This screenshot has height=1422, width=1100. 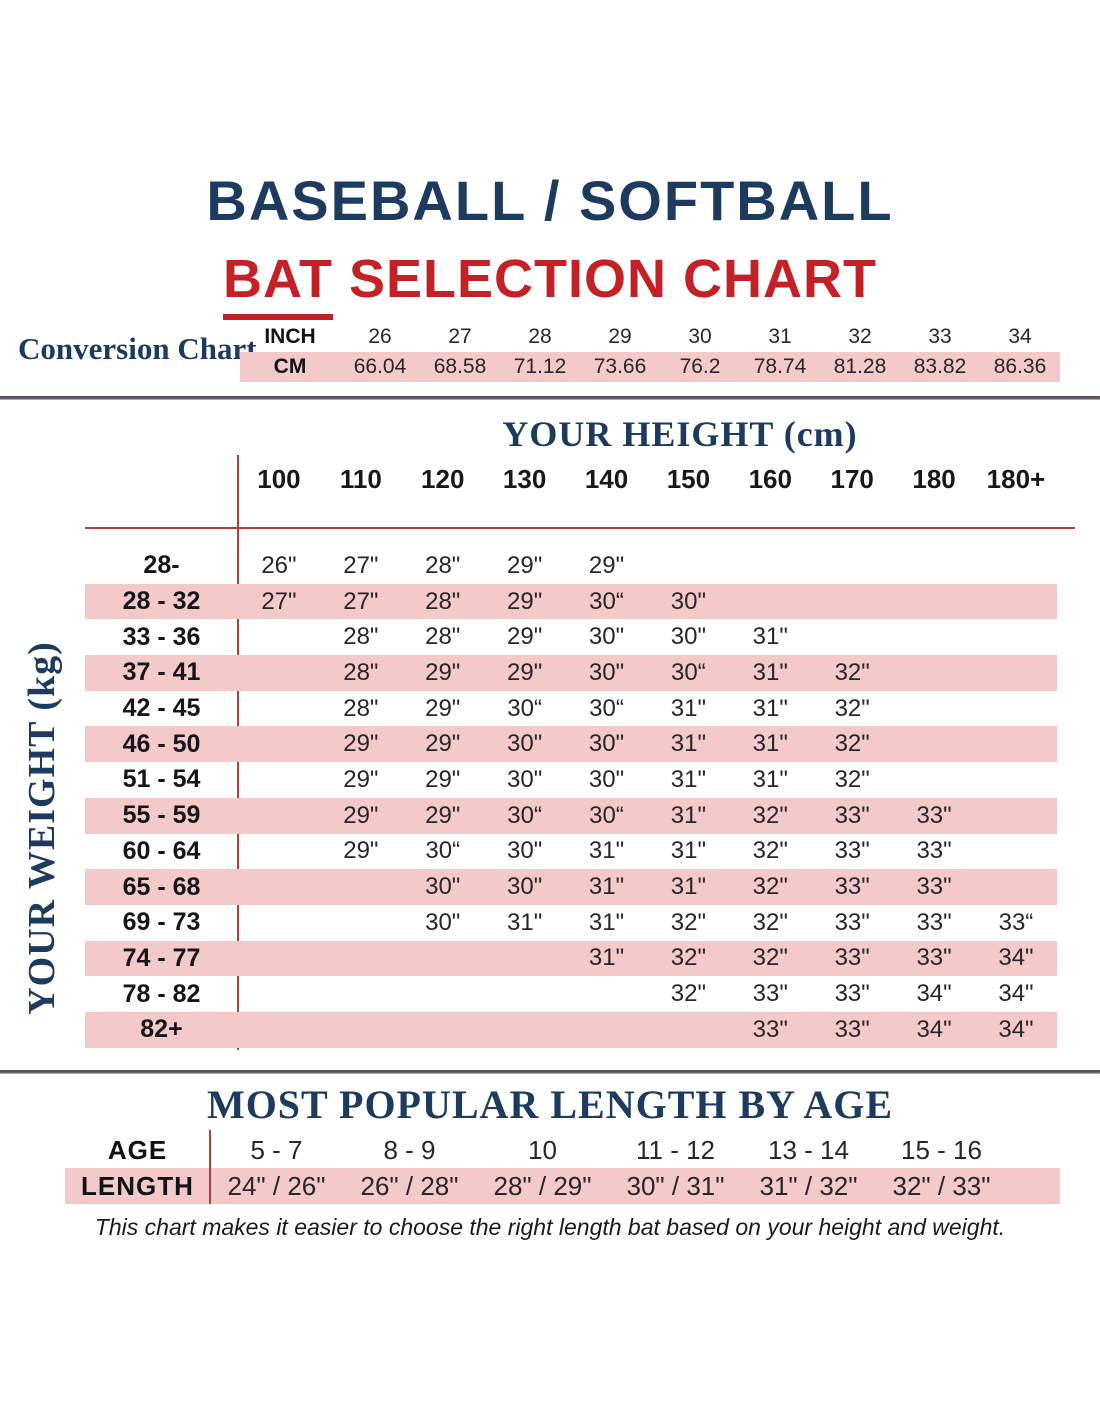 What do you see at coordinates (161, 708) in the screenshot?
I see `weight-range-label: 42 - 45` at bounding box center [161, 708].